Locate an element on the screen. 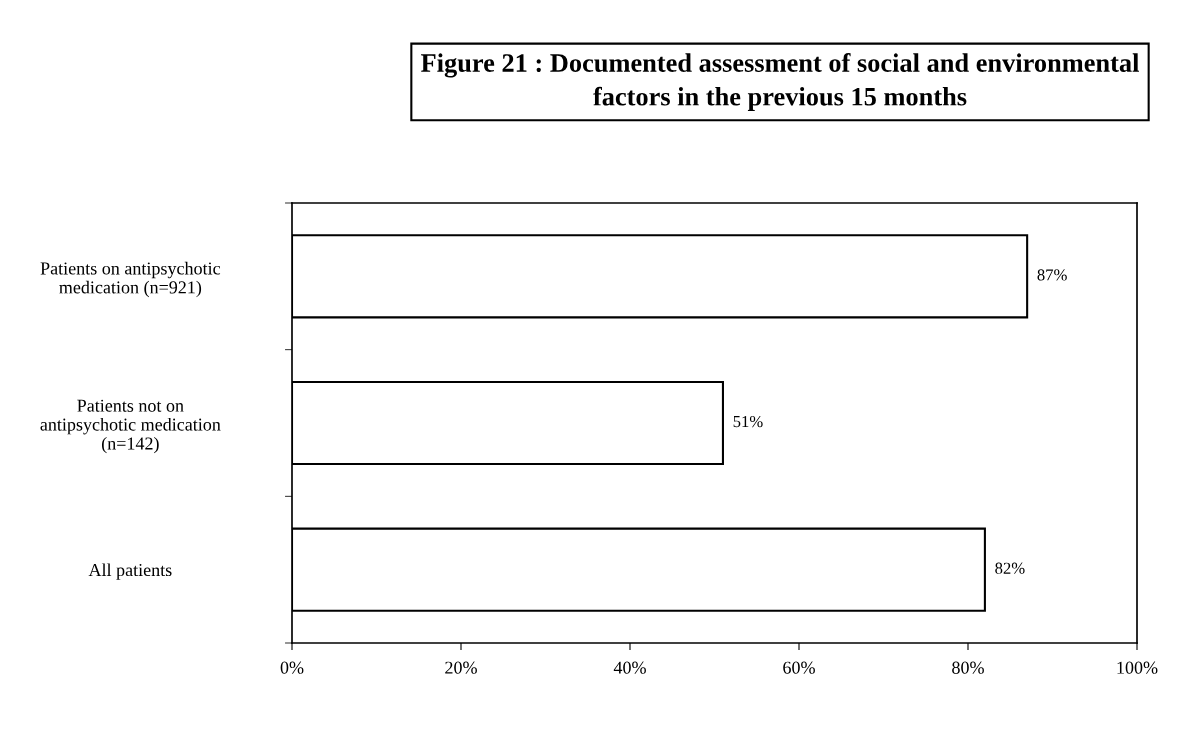 Image resolution: width=1181 pixels, height=731 pixels. x-tick-label: 100% is located at coordinates (1137, 667).